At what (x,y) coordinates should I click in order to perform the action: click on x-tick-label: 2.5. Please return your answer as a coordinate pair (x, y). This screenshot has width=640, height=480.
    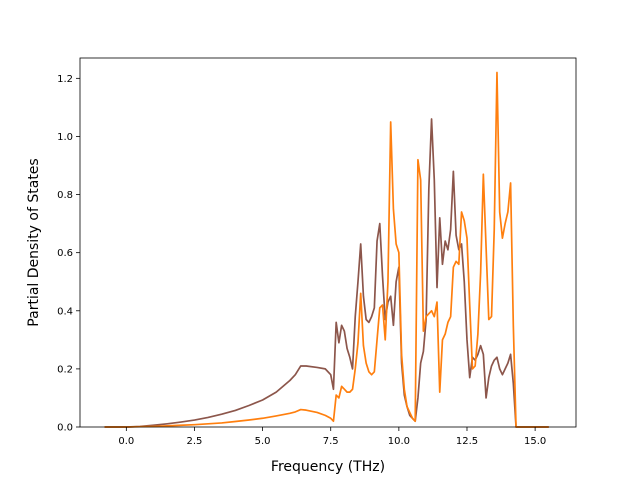
    Looking at the image, I should click on (195, 441).